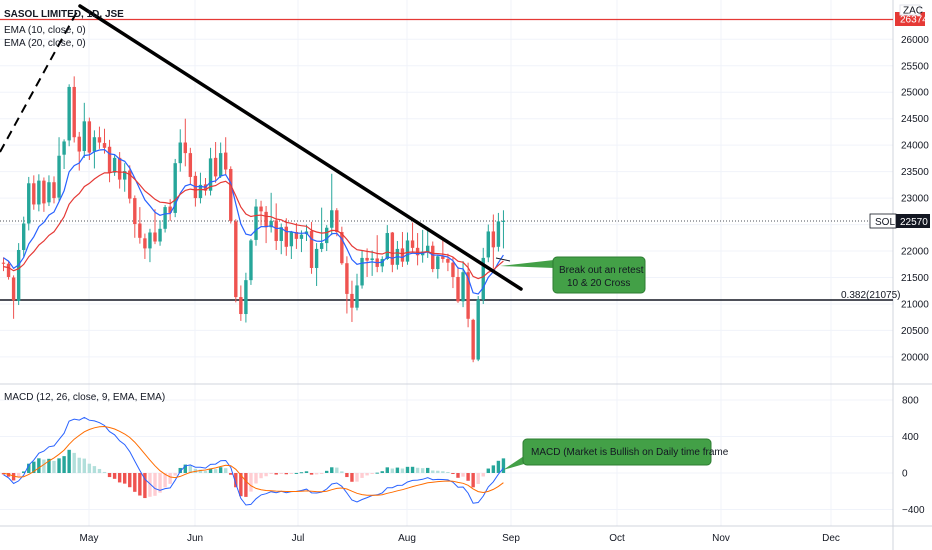 The width and height of the screenshot is (932, 550). What do you see at coordinates (511, 538) in the screenshot?
I see `time-tick-label: Sep` at bounding box center [511, 538].